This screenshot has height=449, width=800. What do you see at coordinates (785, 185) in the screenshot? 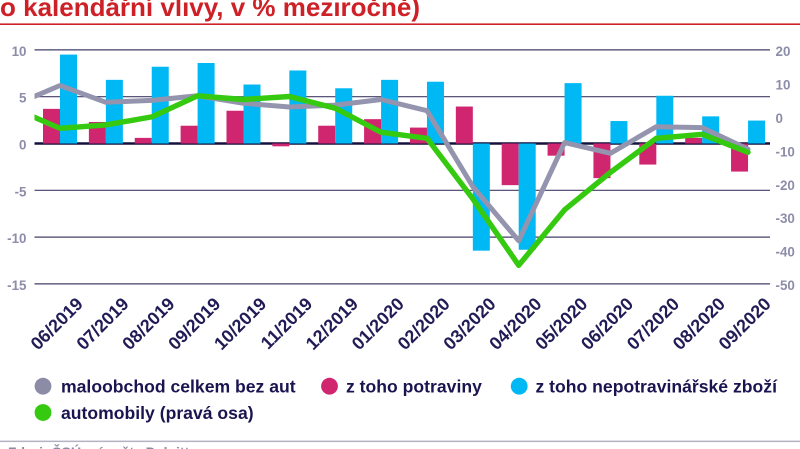
I see `svg-text: -20` at bounding box center [785, 185].